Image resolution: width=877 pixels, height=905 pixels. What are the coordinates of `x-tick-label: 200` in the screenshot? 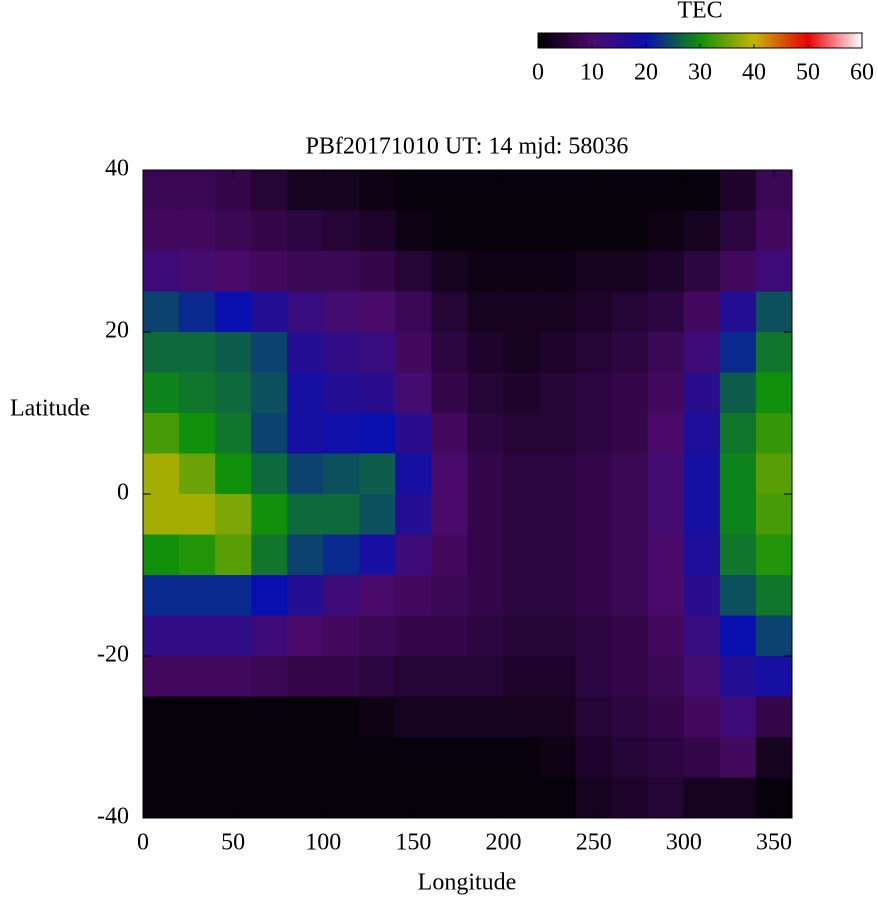 It's located at (504, 843).